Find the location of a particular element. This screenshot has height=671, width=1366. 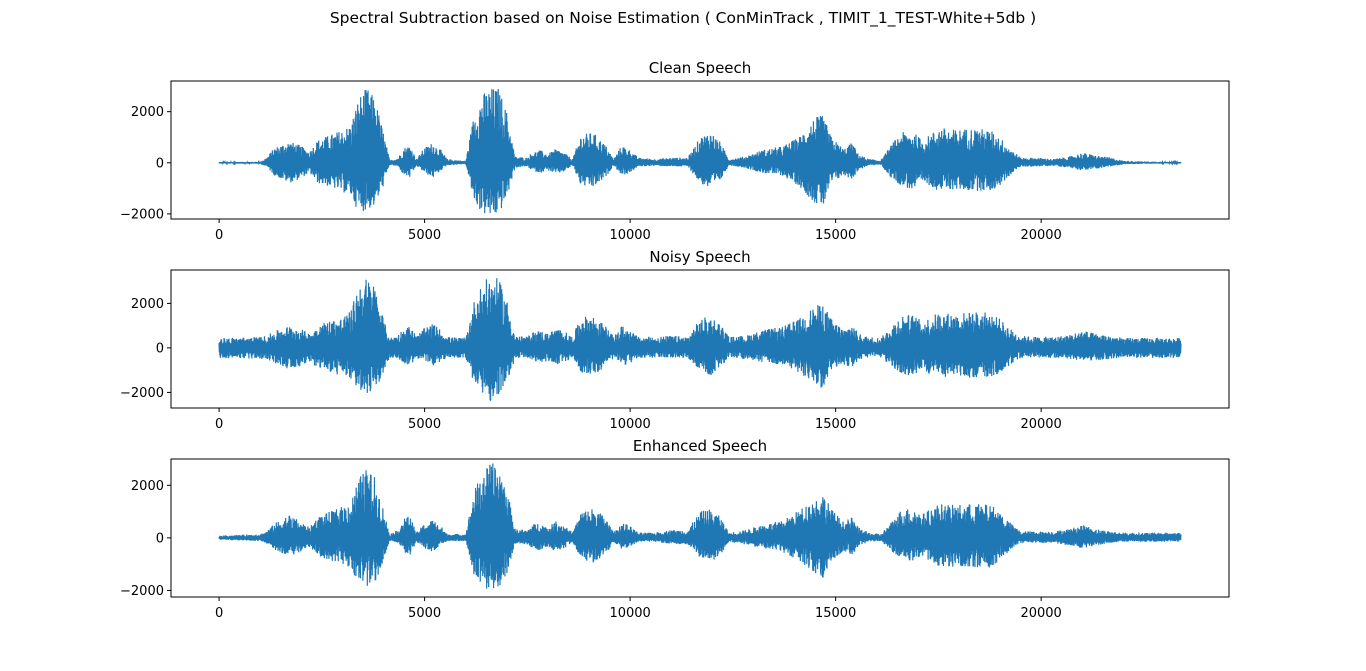

xtick-label-3-1: 5000 is located at coordinates (424, 613).